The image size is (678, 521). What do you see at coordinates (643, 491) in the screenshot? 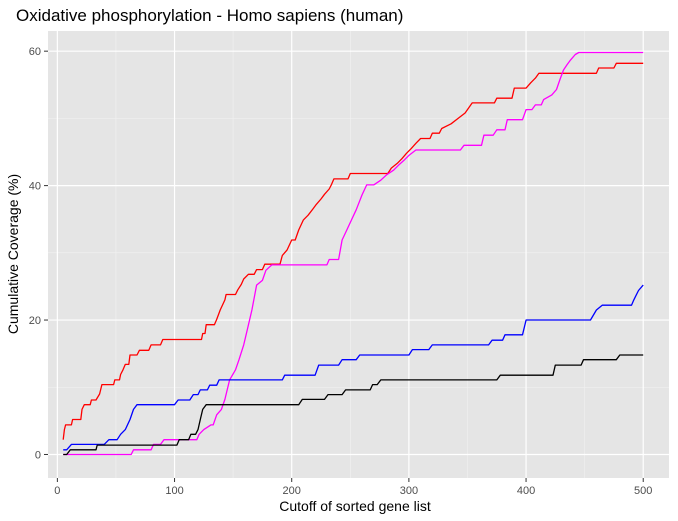
I see `x-tick-label: 500` at bounding box center [643, 491].